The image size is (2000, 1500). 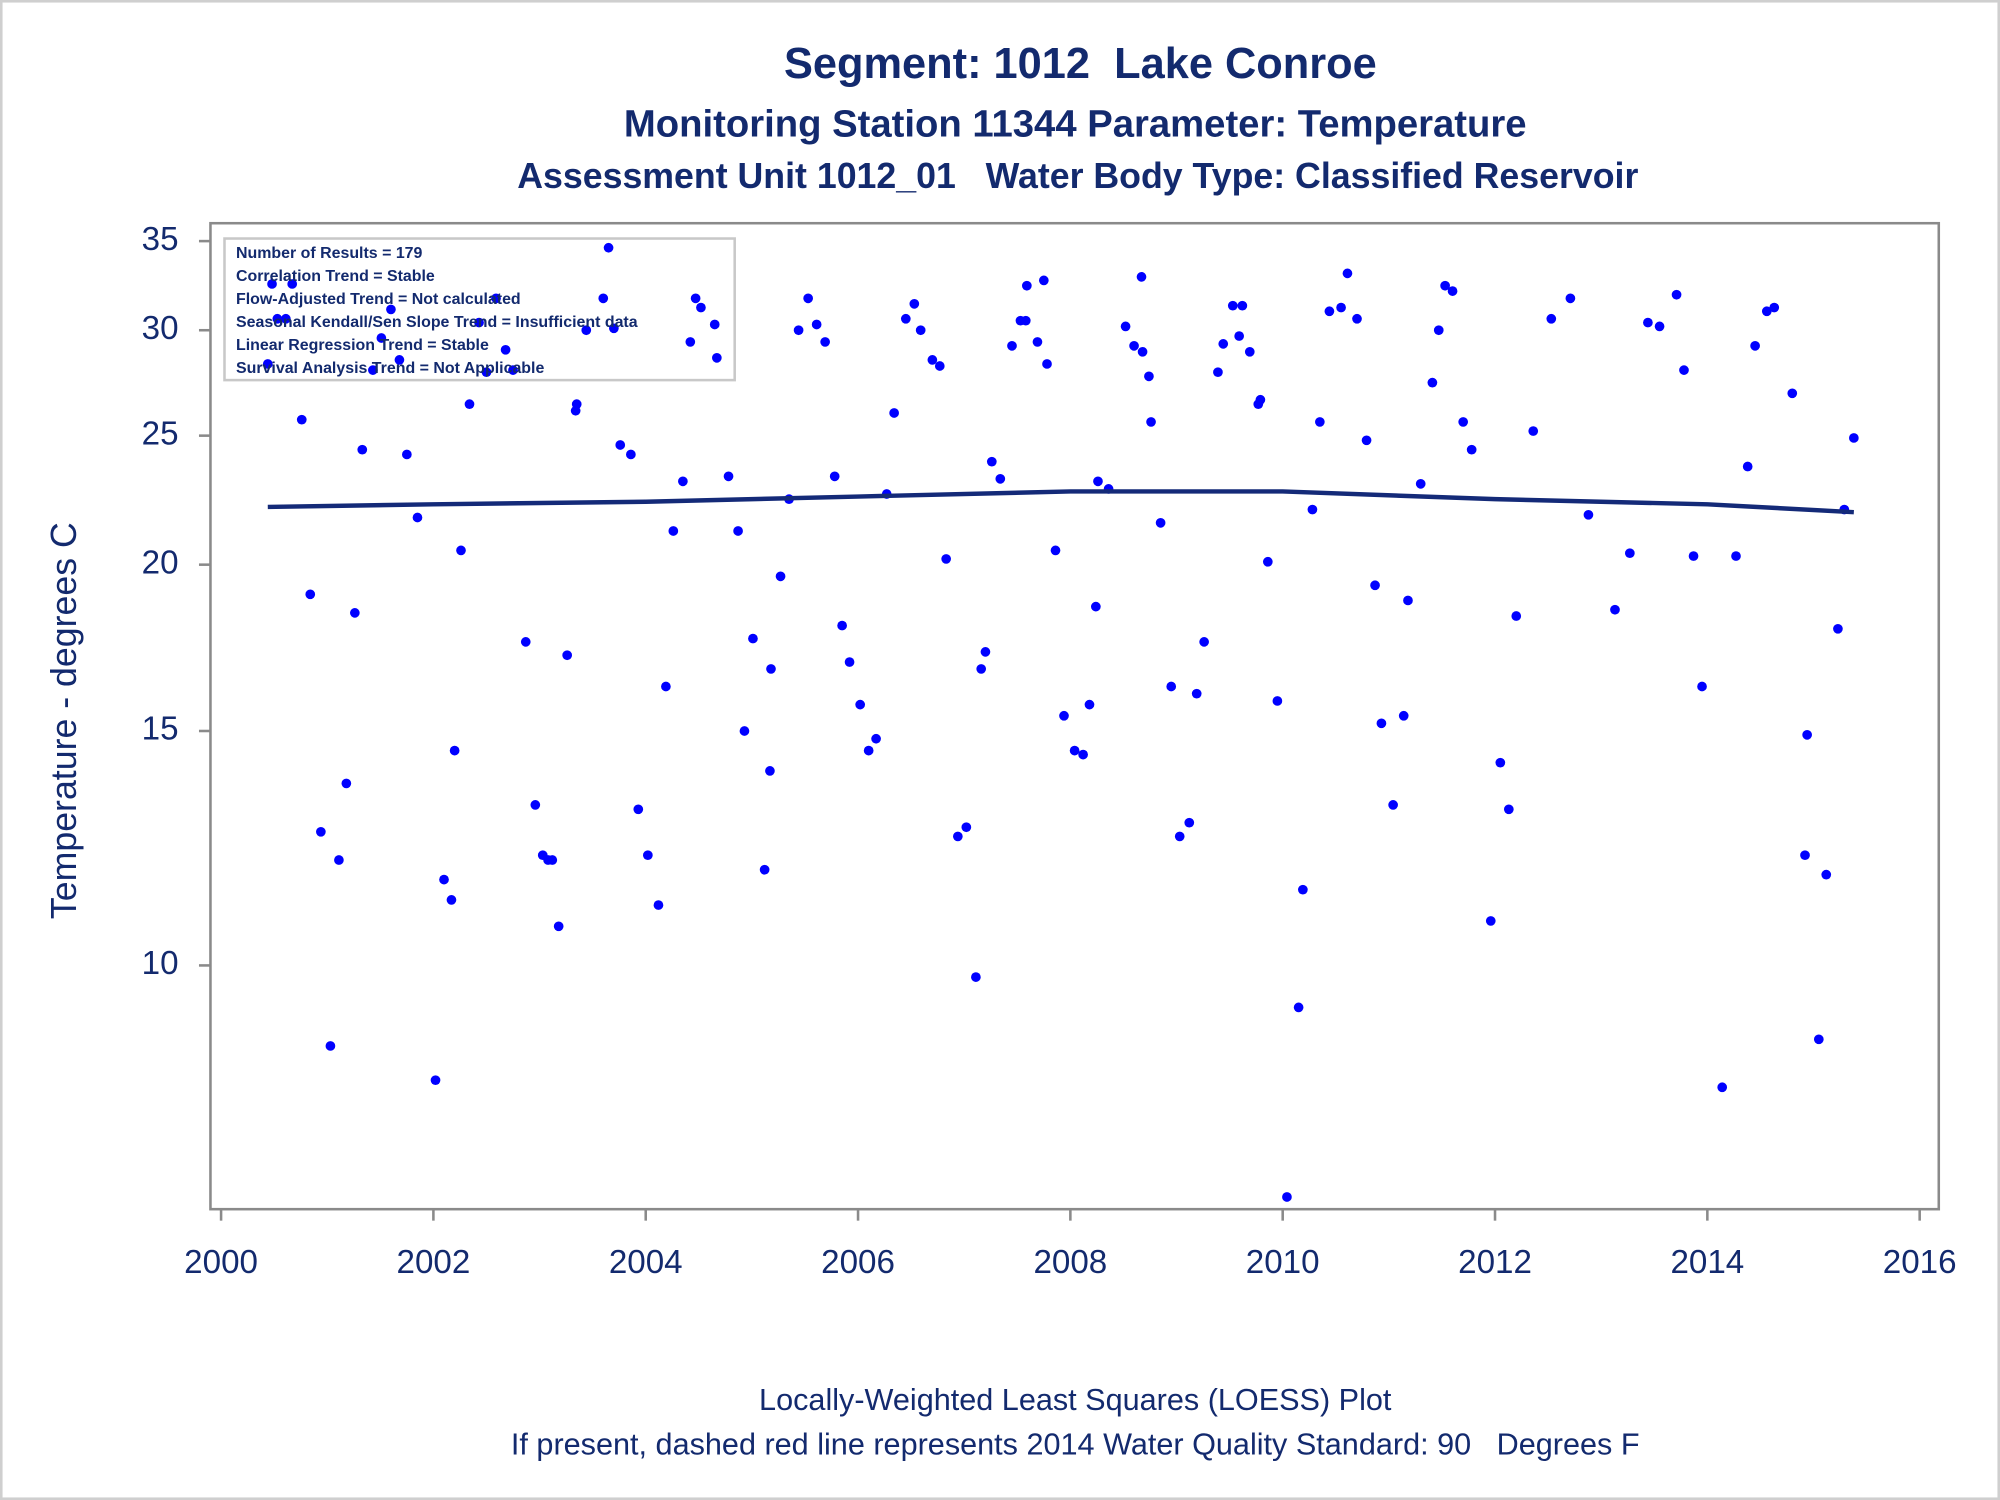 What do you see at coordinates (1060, 502) in the screenshot?
I see `loess-line` at bounding box center [1060, 502].